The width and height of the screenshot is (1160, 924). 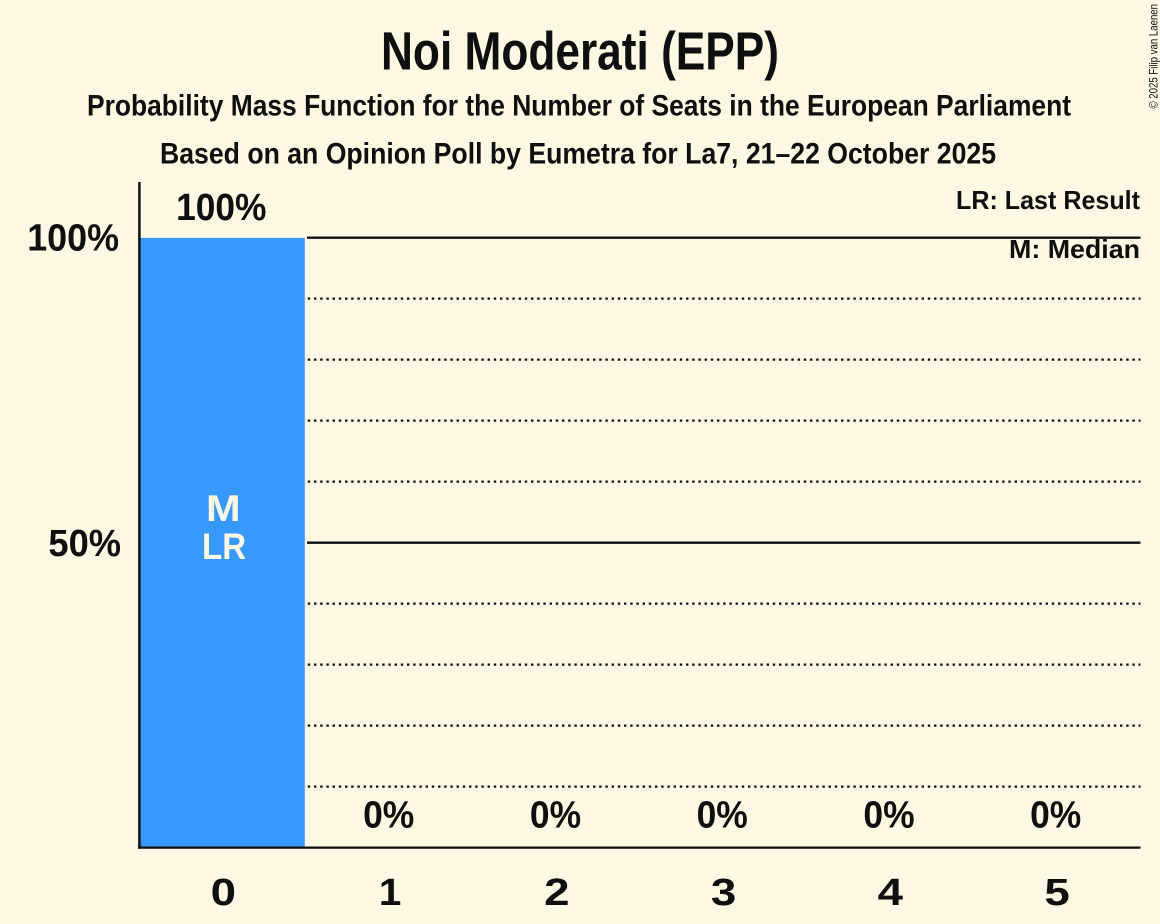 I want to click on svg-text: 5, so click(x=1056, y=893).